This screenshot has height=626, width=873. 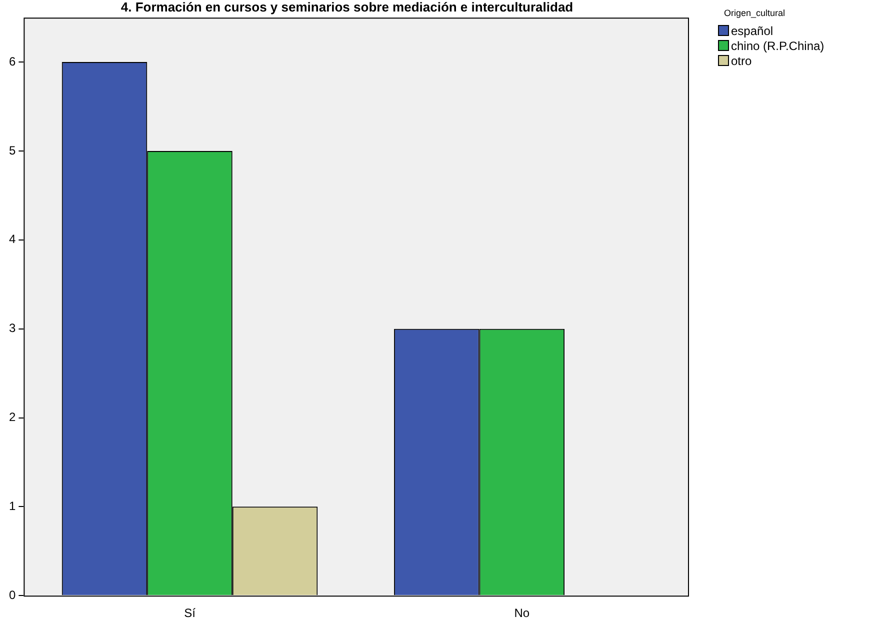 I want to click on y-tick-label: 0, so click(x=12, y=595).